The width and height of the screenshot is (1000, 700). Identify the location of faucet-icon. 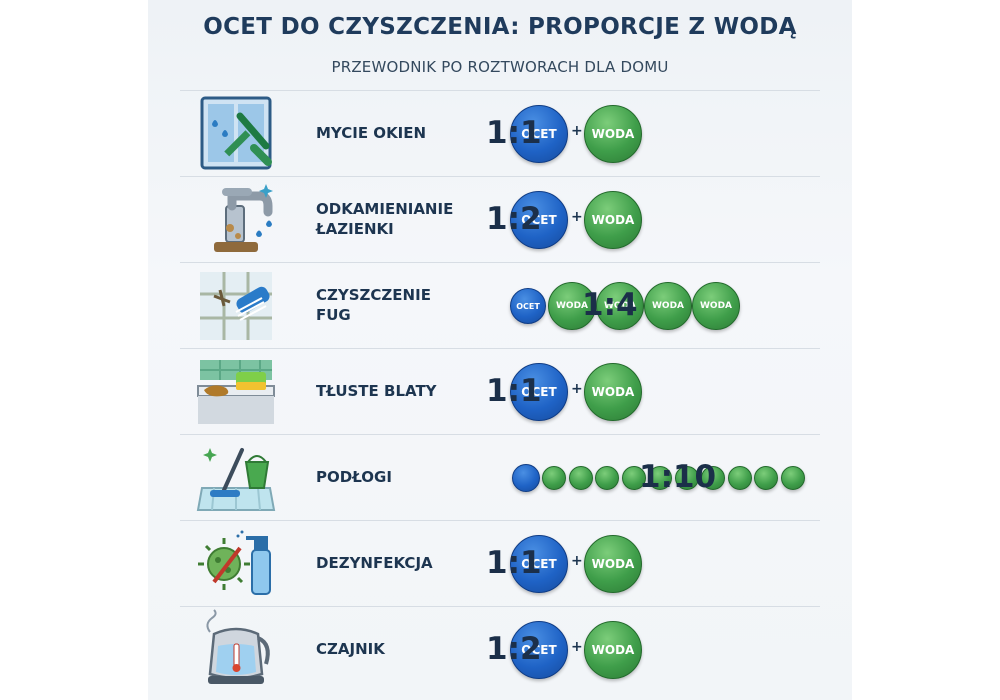
(243, 218).